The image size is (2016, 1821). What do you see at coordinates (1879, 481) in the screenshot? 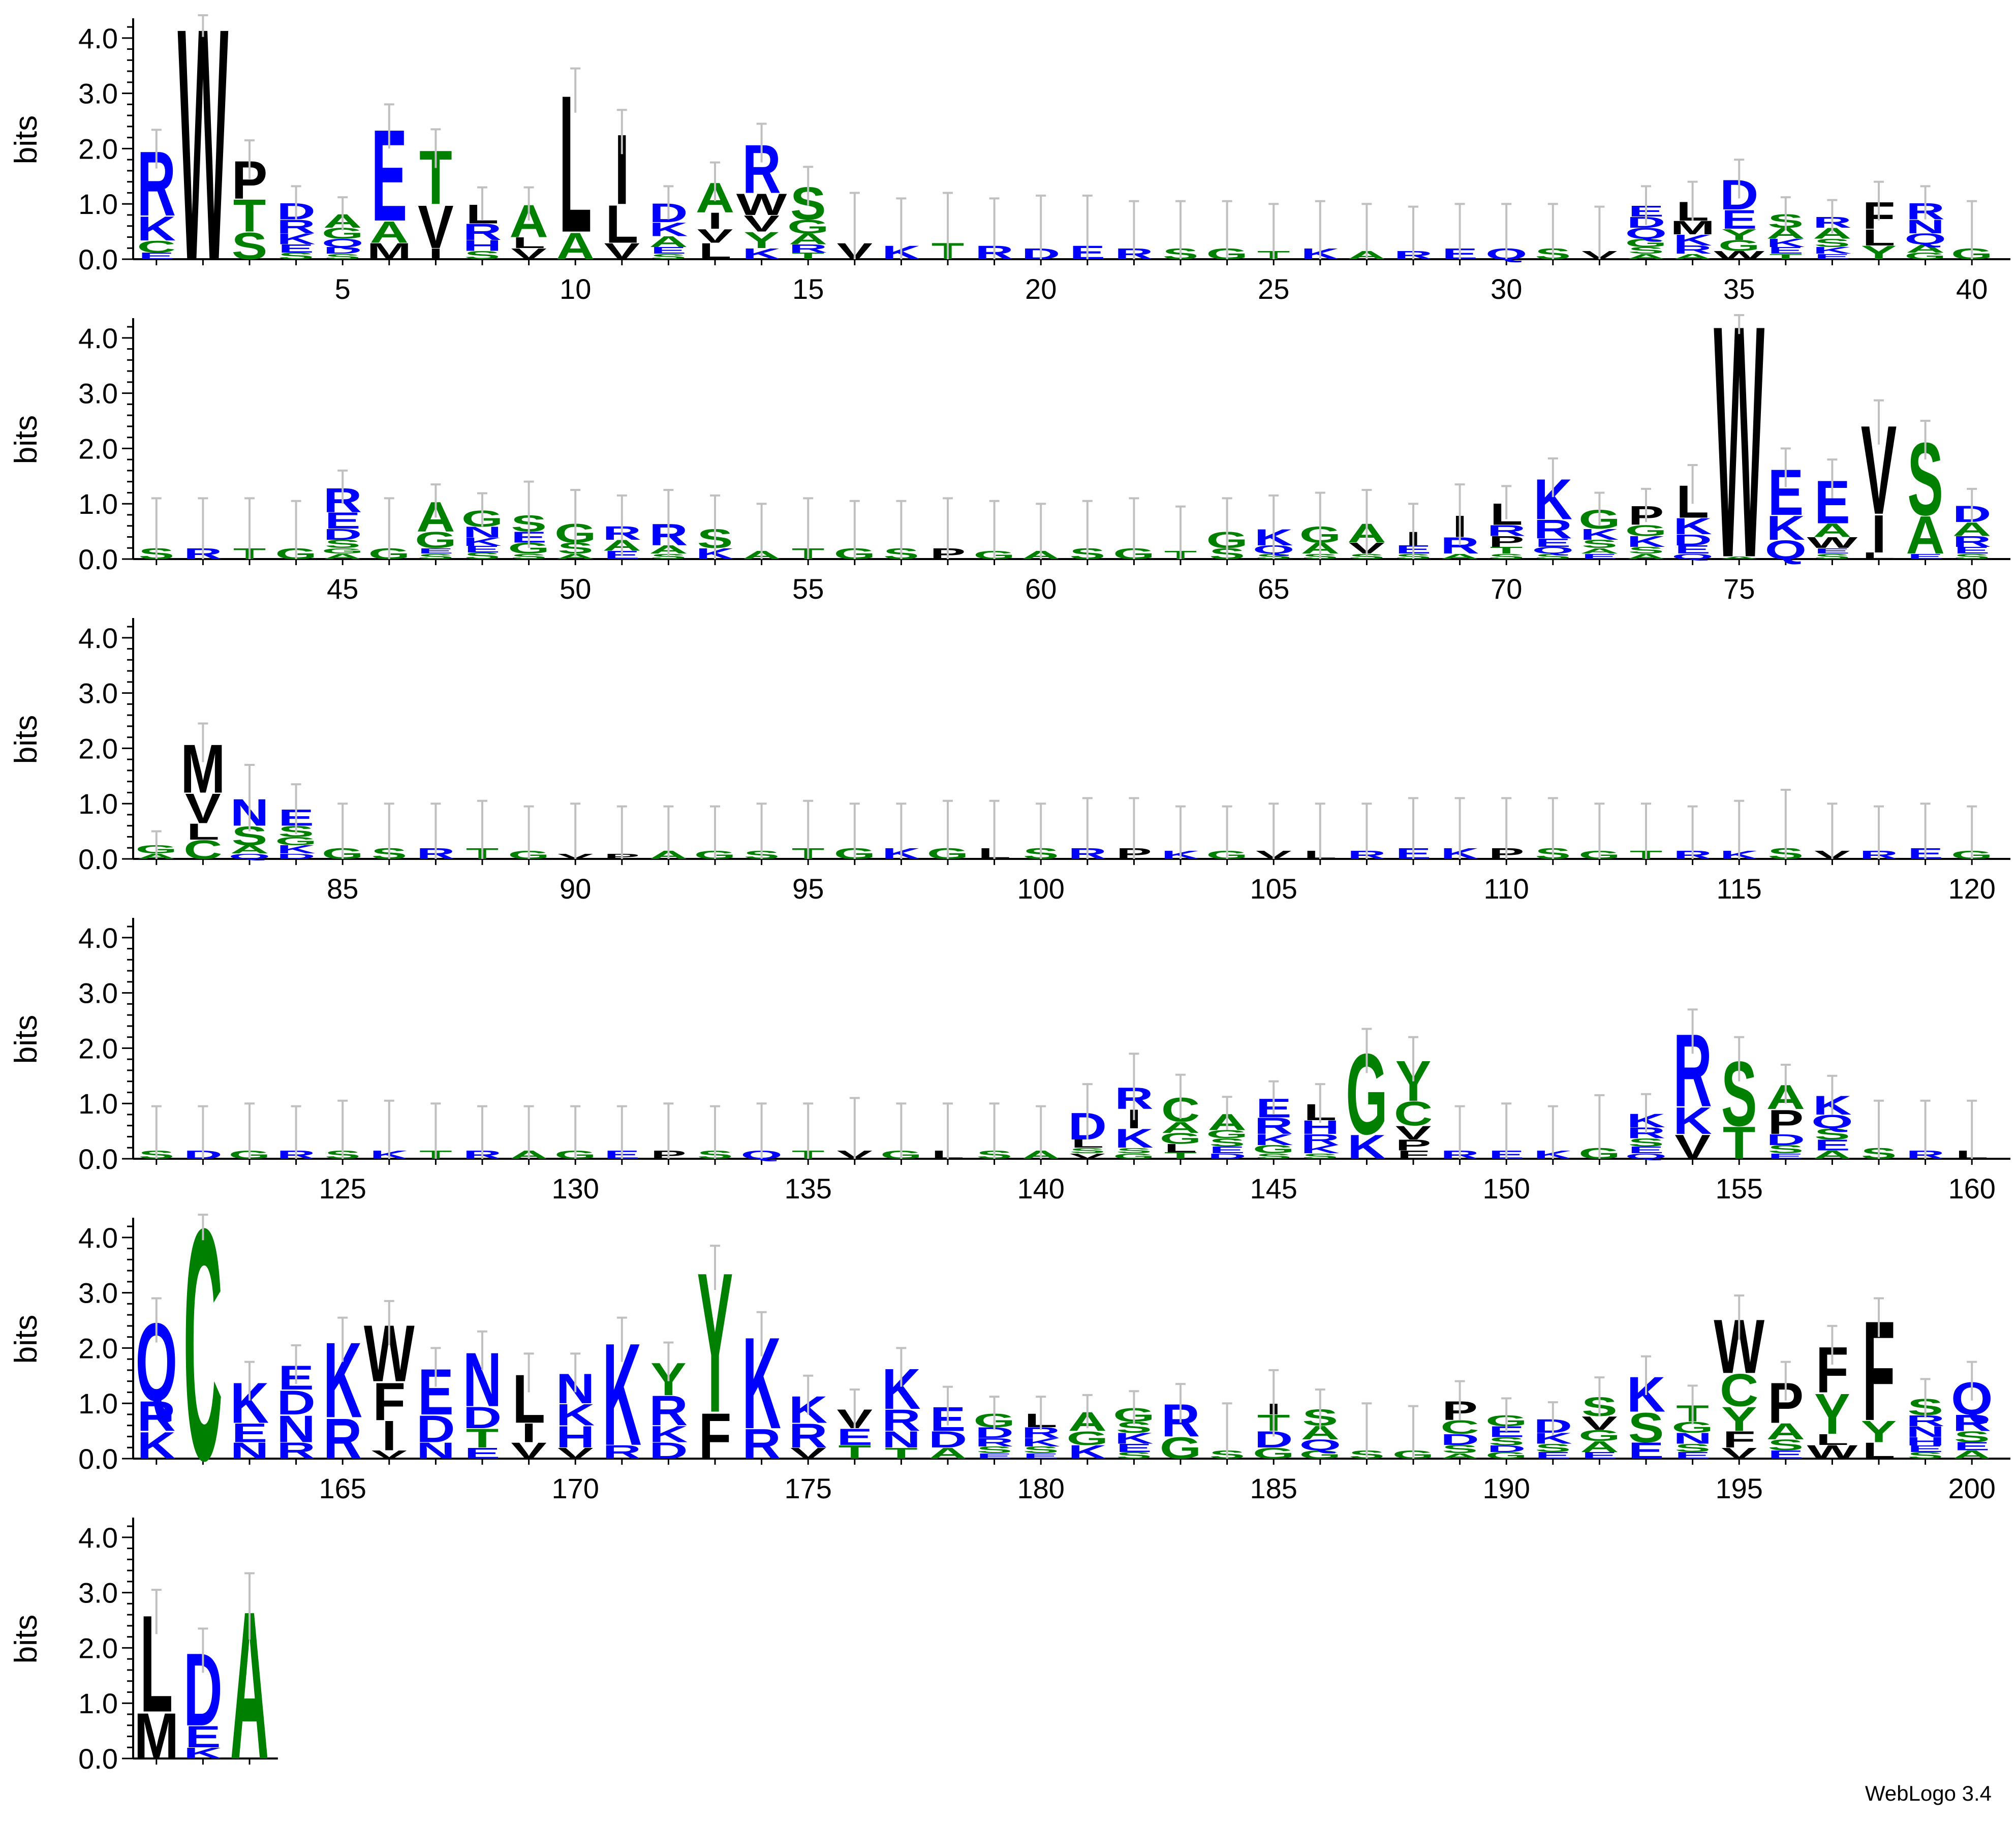
I see `stack-pos-78: LIV` at bounding box center [1879, 481].